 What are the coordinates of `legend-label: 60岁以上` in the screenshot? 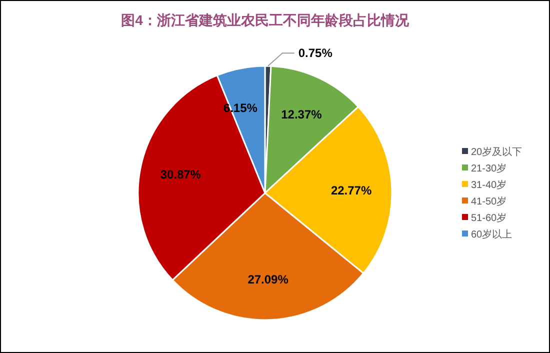 It's located at (491, 234).